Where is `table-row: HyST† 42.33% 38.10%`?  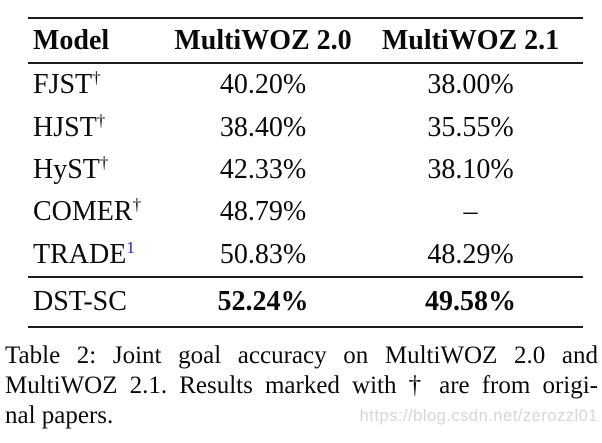 table-row: HyST† 42.33% 38.10% is located at coordinates (305, 170).